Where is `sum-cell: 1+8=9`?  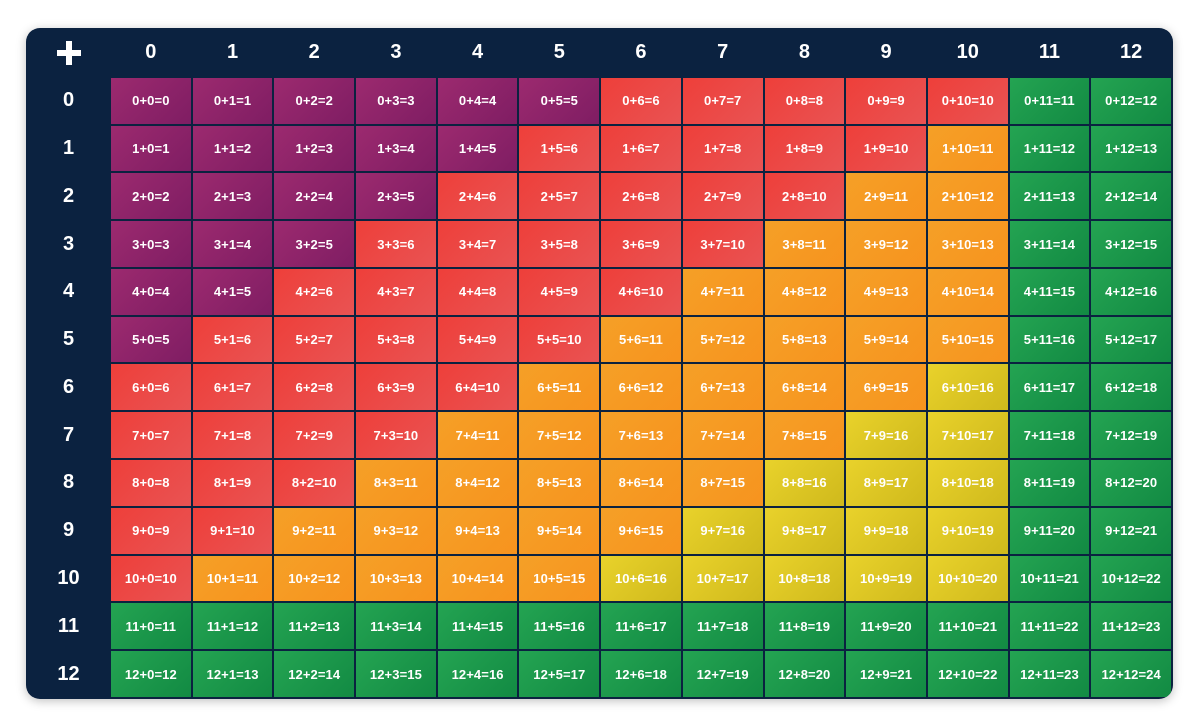
sum-cell: 1+8=9 is located at coordinates (804, 148).